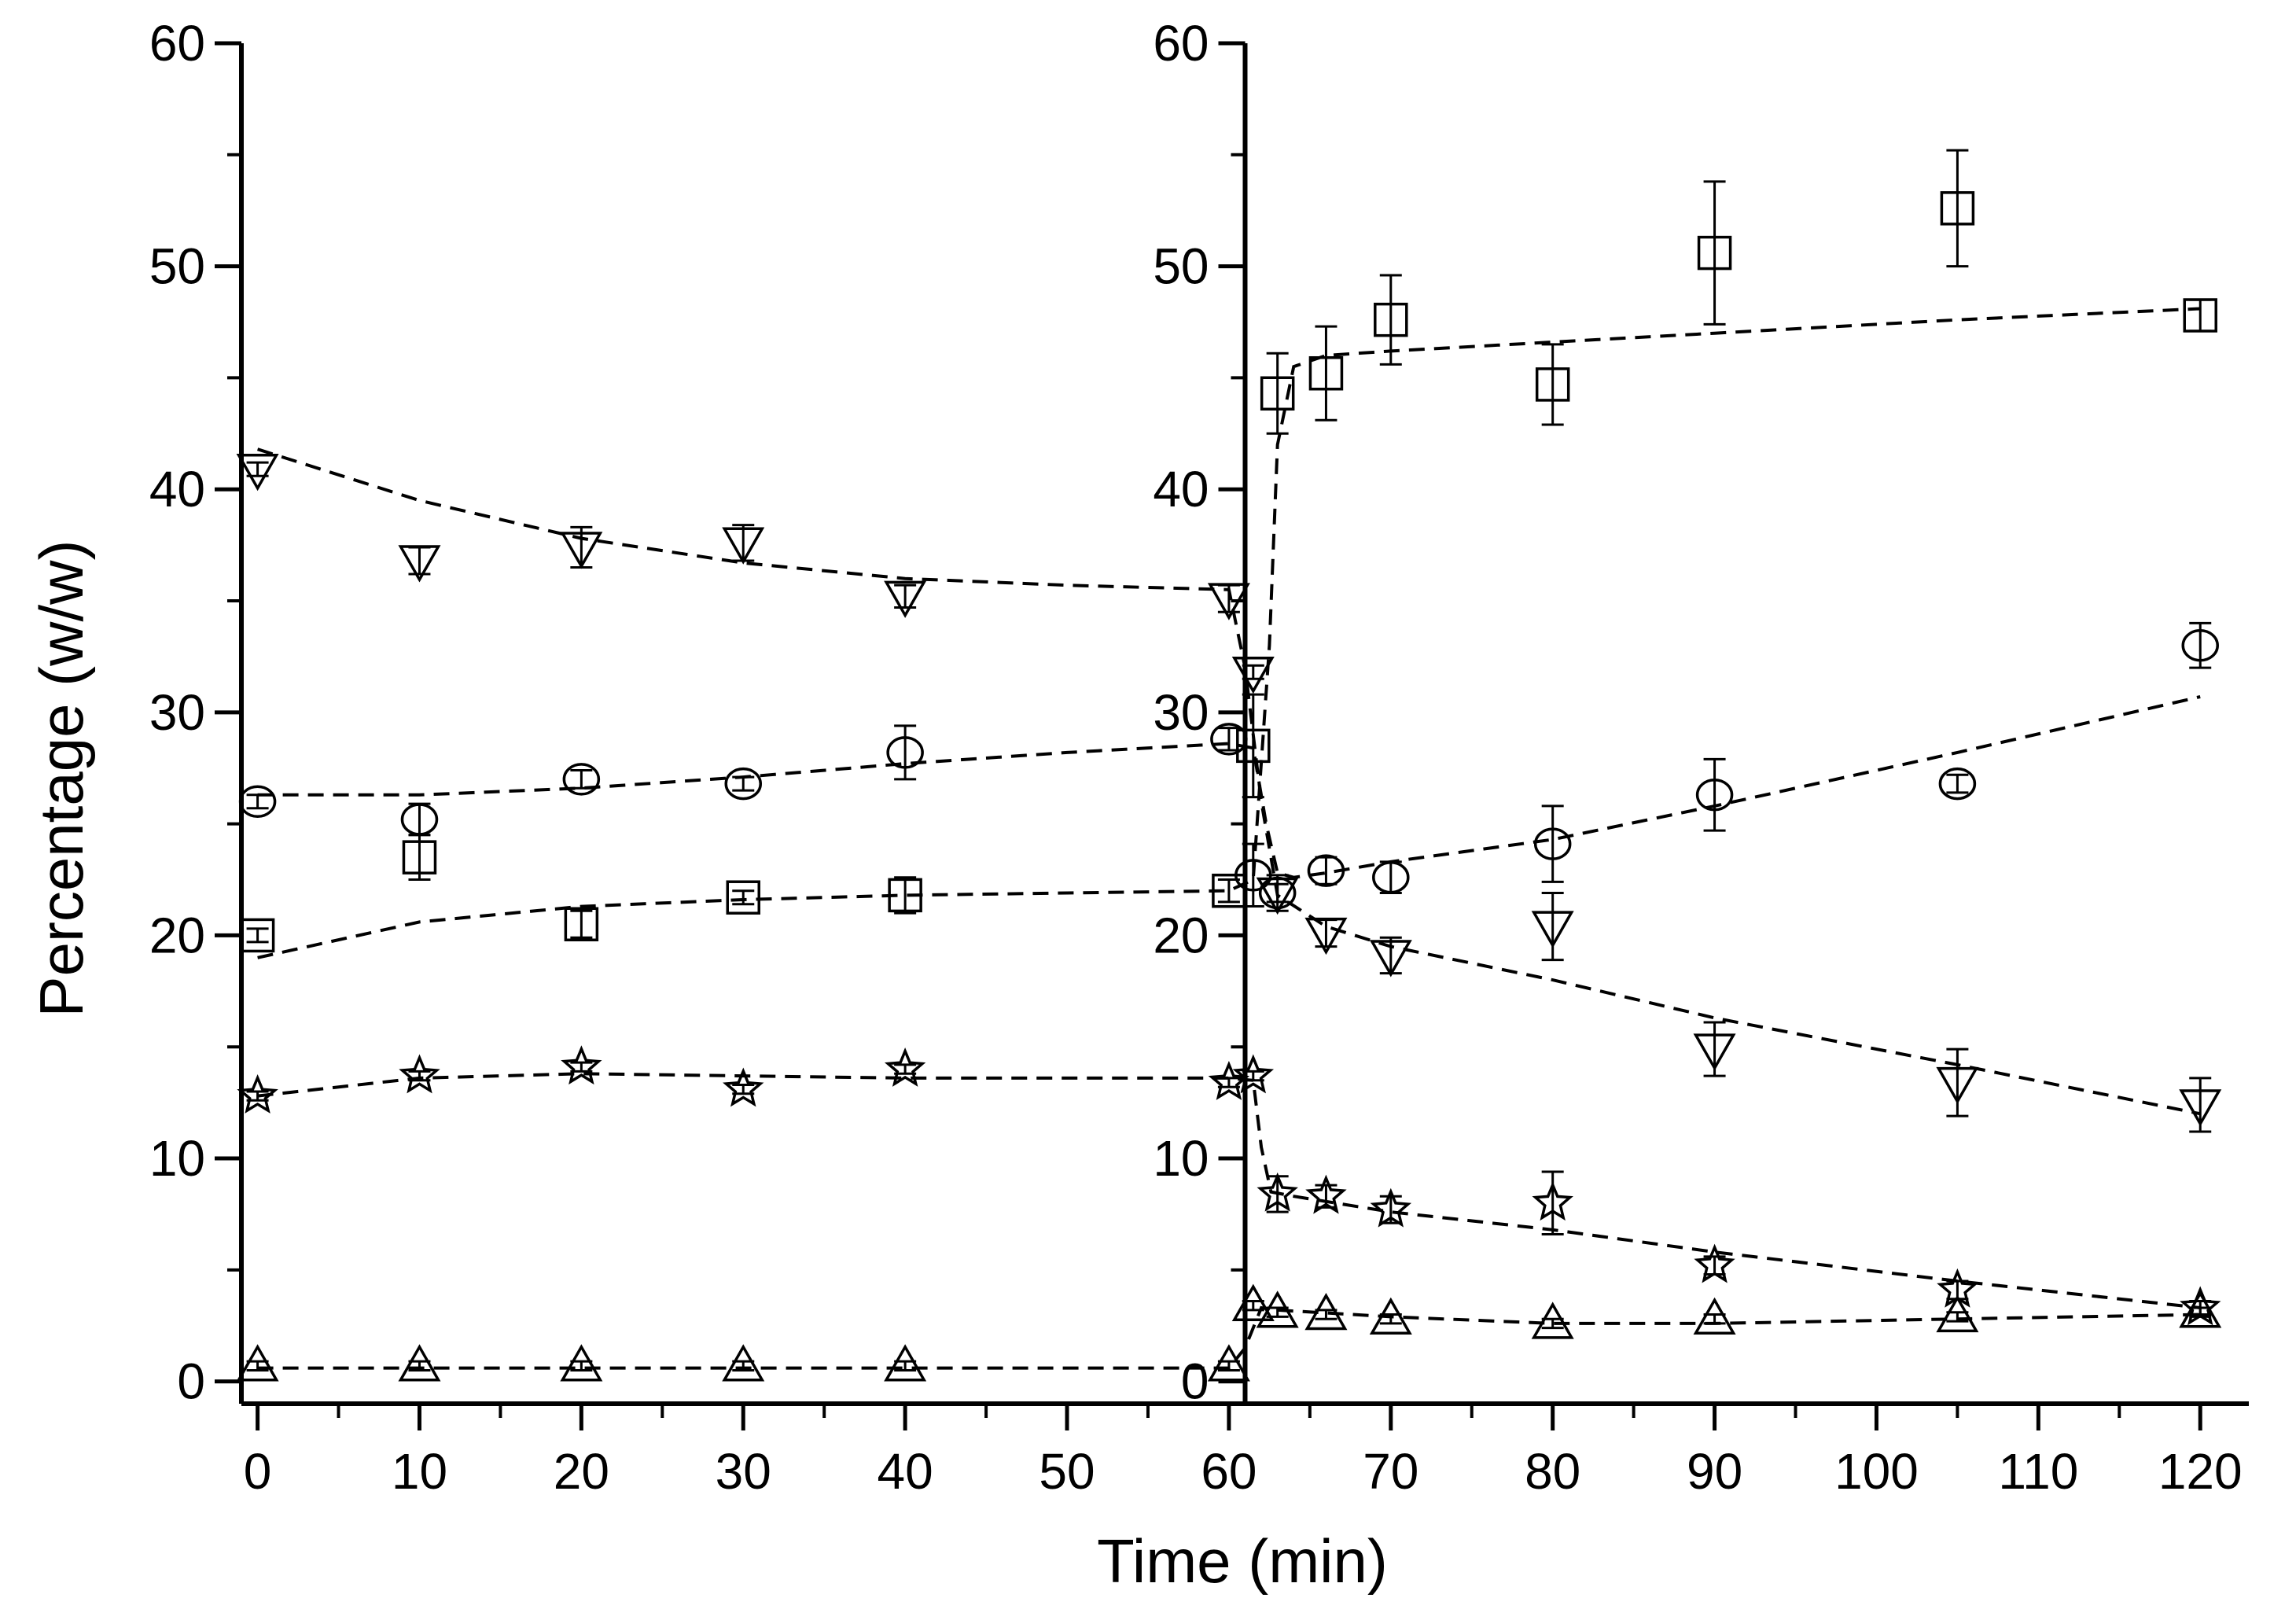 This screenshot has height=1620, width=2296. What do you see at coordinates (1229, 1338) in the screenshot?
I see `fit-line-triangle-up` at bounding box center [1229, 1338].